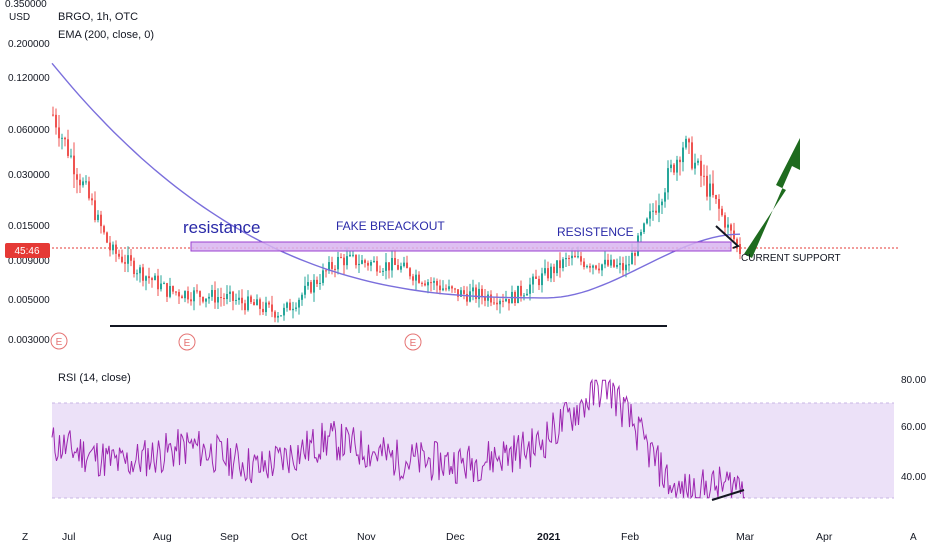 The image size is (932, 550). What do you see at coordinates (26, 5) in the screenshot?
I see `top-price-partial: 0.350000` at bounding box center [26, 5].